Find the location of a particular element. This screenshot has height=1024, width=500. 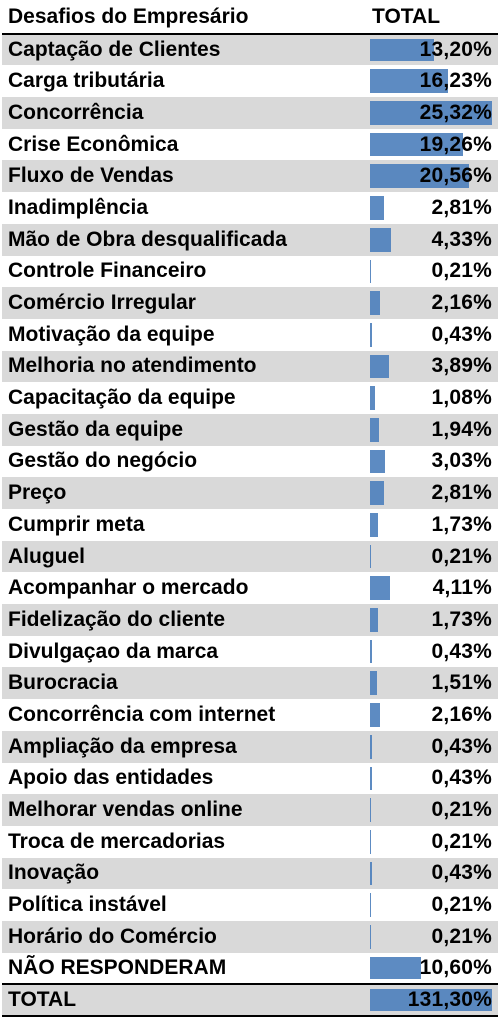

row-value-cell: 10,60% is located at coordinates (433, 969).